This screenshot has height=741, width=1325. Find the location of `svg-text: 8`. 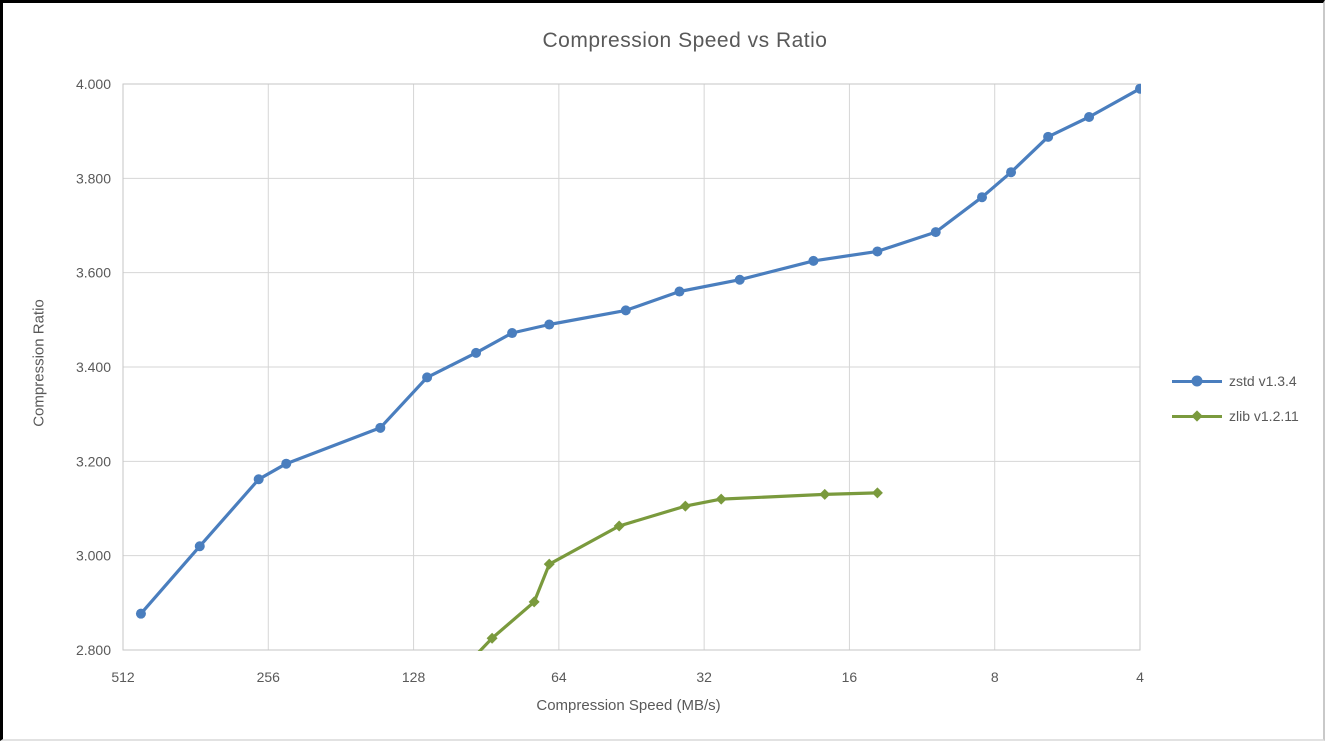

svg-text: 8 is located at coordinates (995, 677).